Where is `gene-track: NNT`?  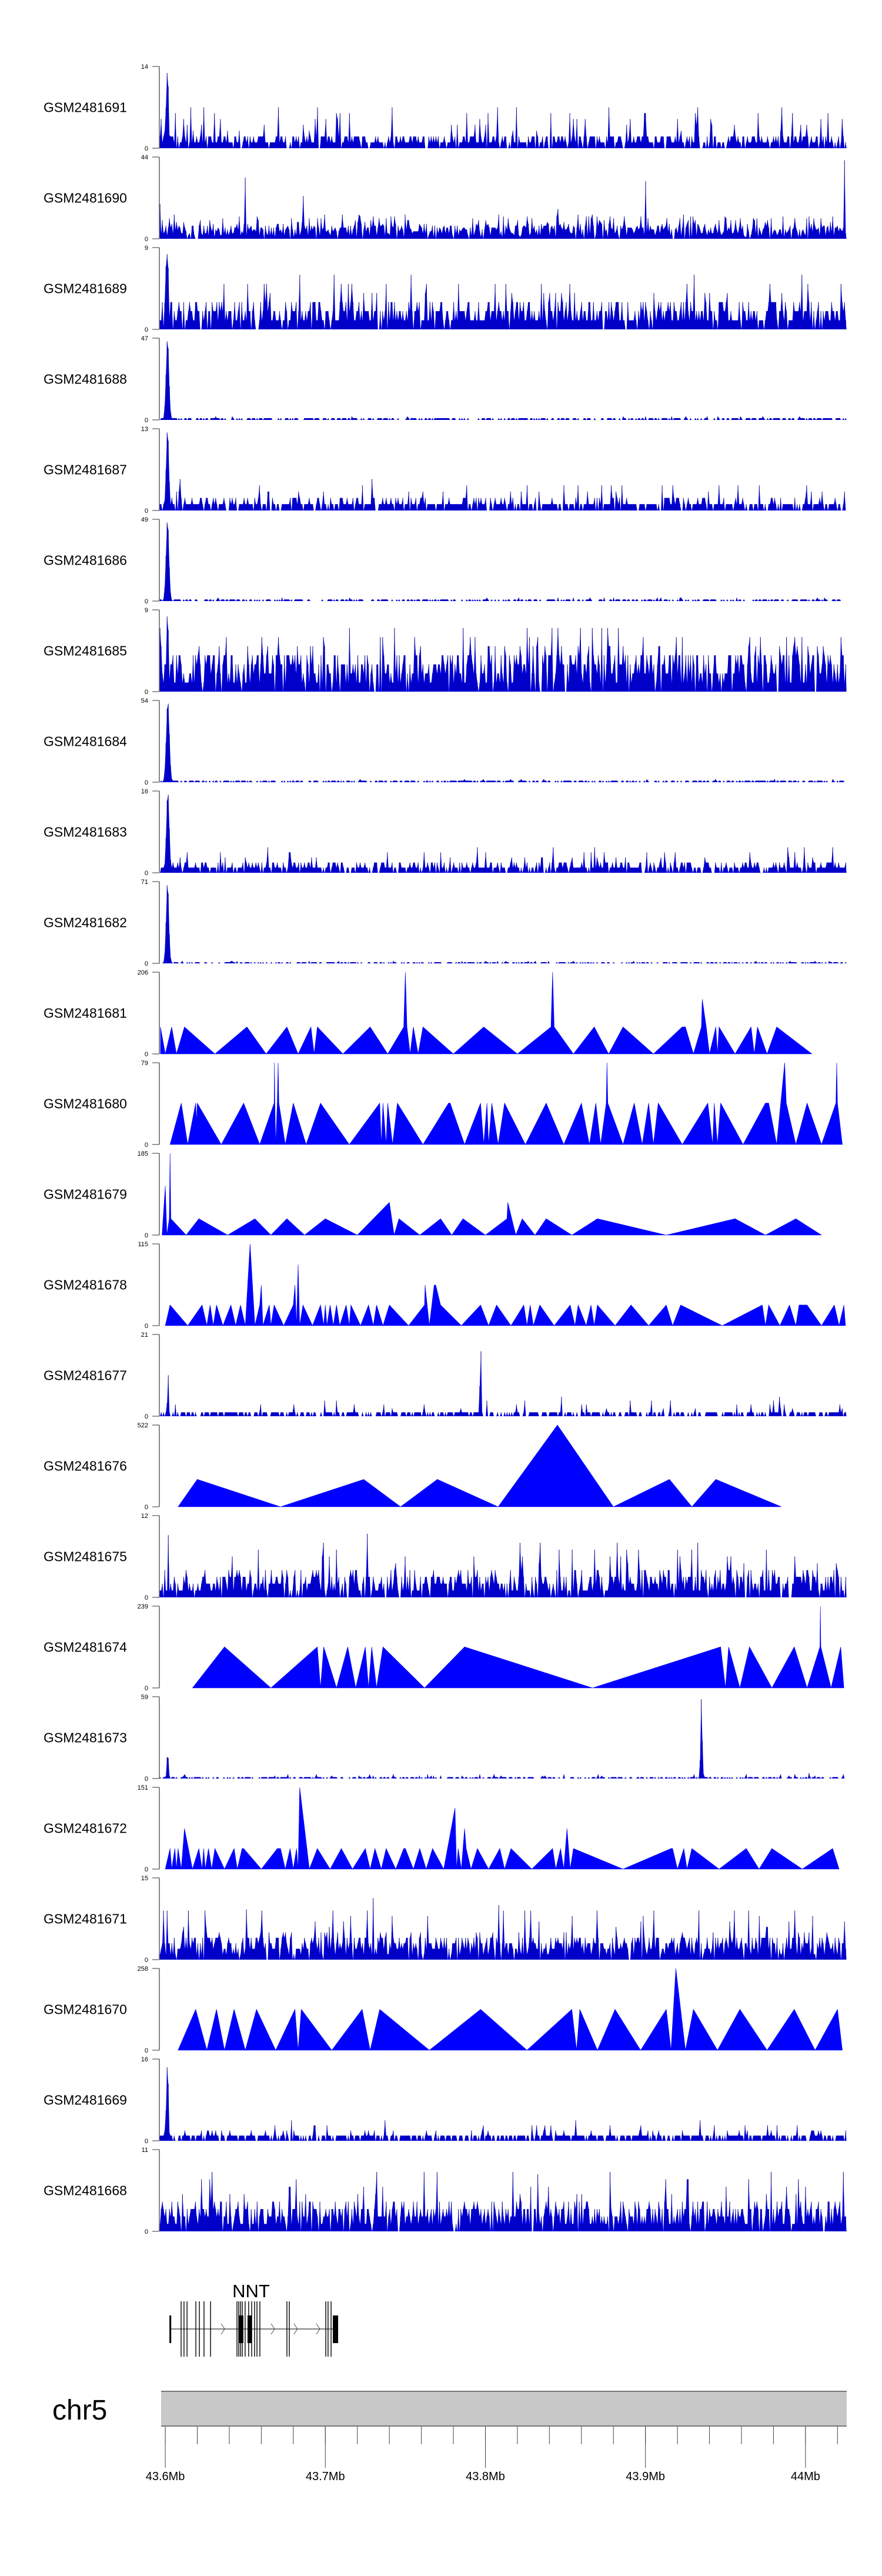 gene-track: NNT is located at coordinates (254, 2319).